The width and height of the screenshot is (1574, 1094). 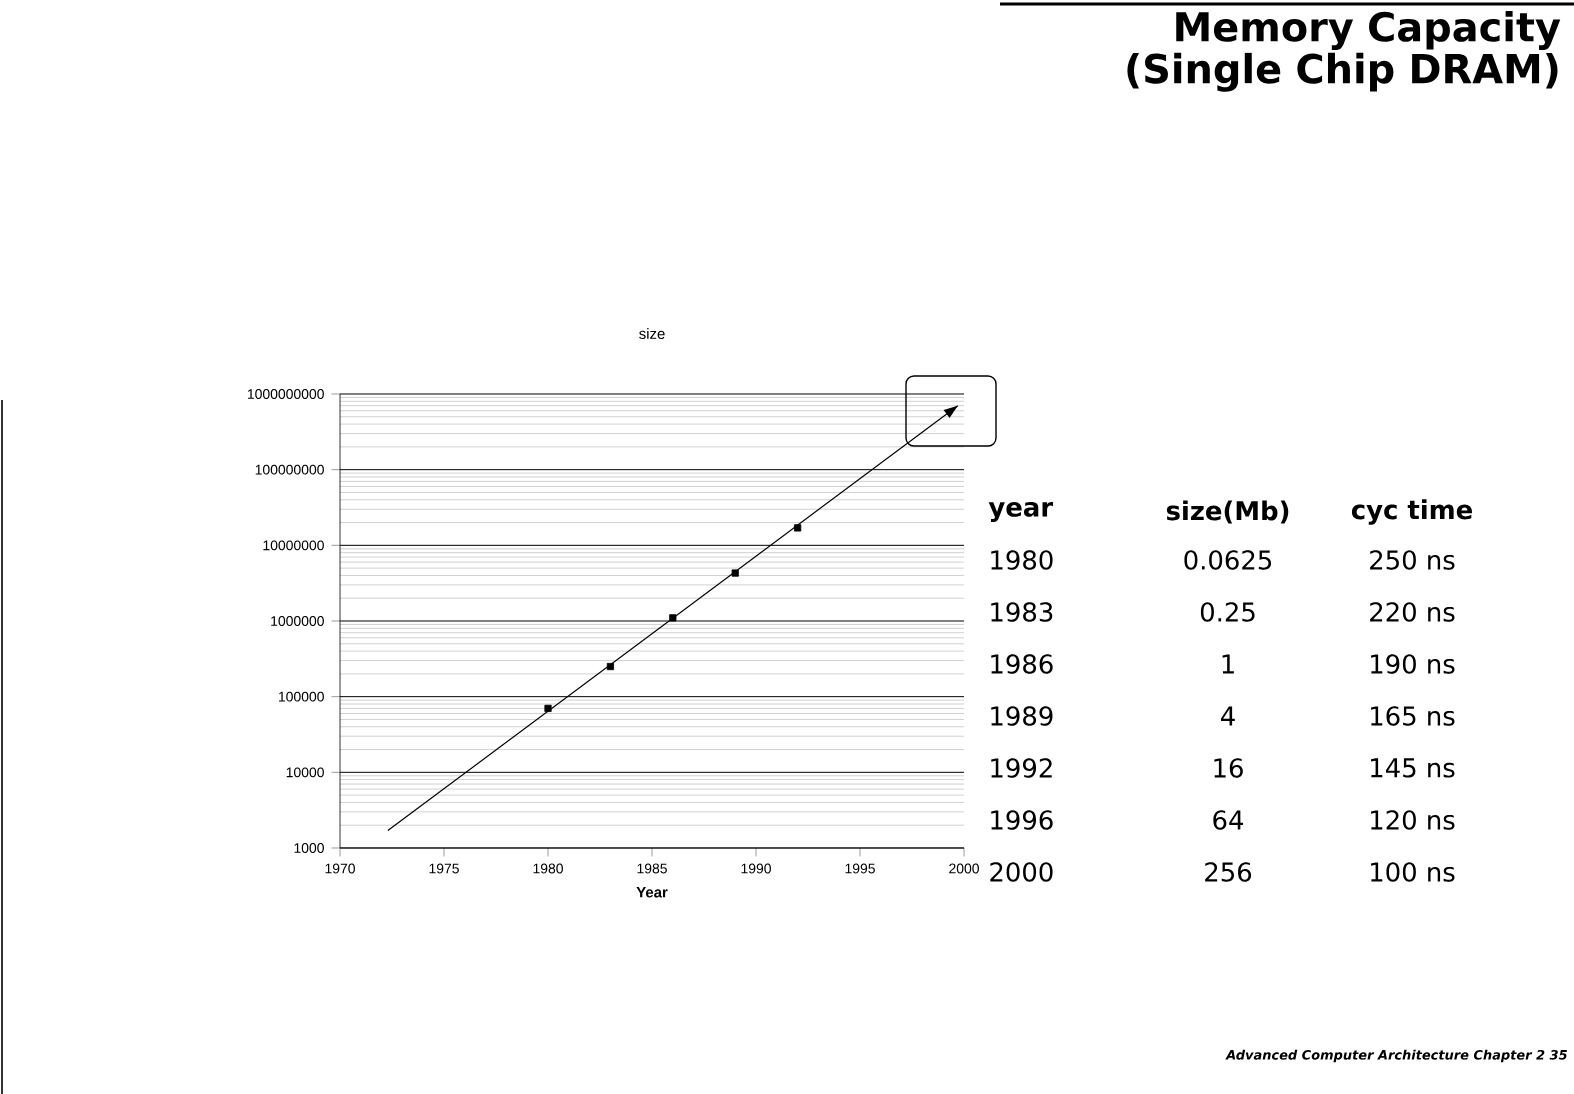 I want to click on text: 1996, so click(x=1022, y=820).